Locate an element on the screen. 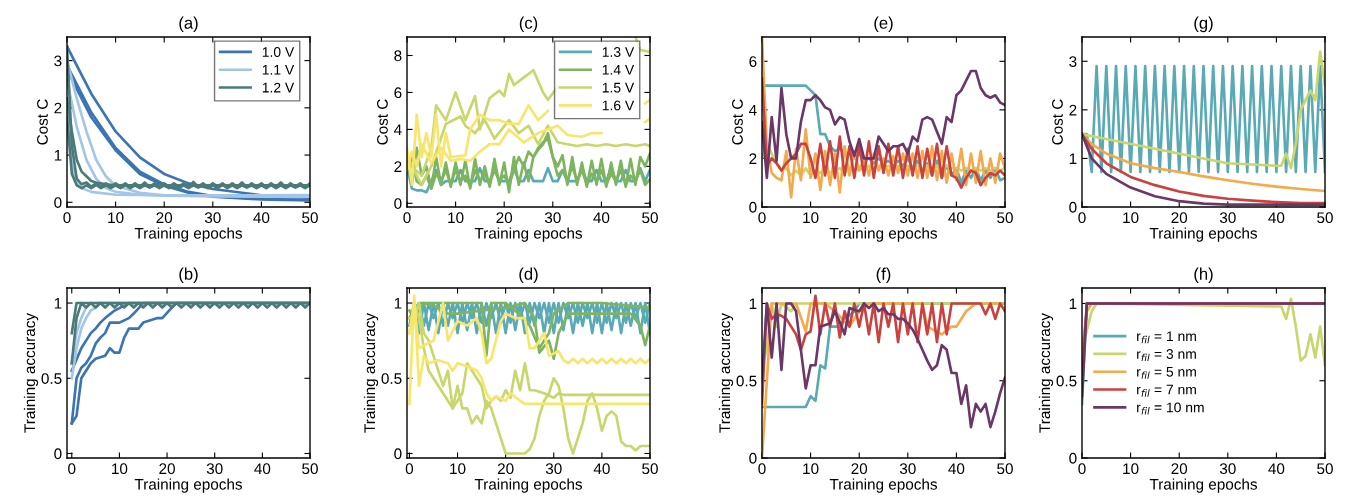 The height and width of the screenshot is (504, 1345). legend-label: r$_{fil}$ = 7 nm is located at coordinates (1166, 390).